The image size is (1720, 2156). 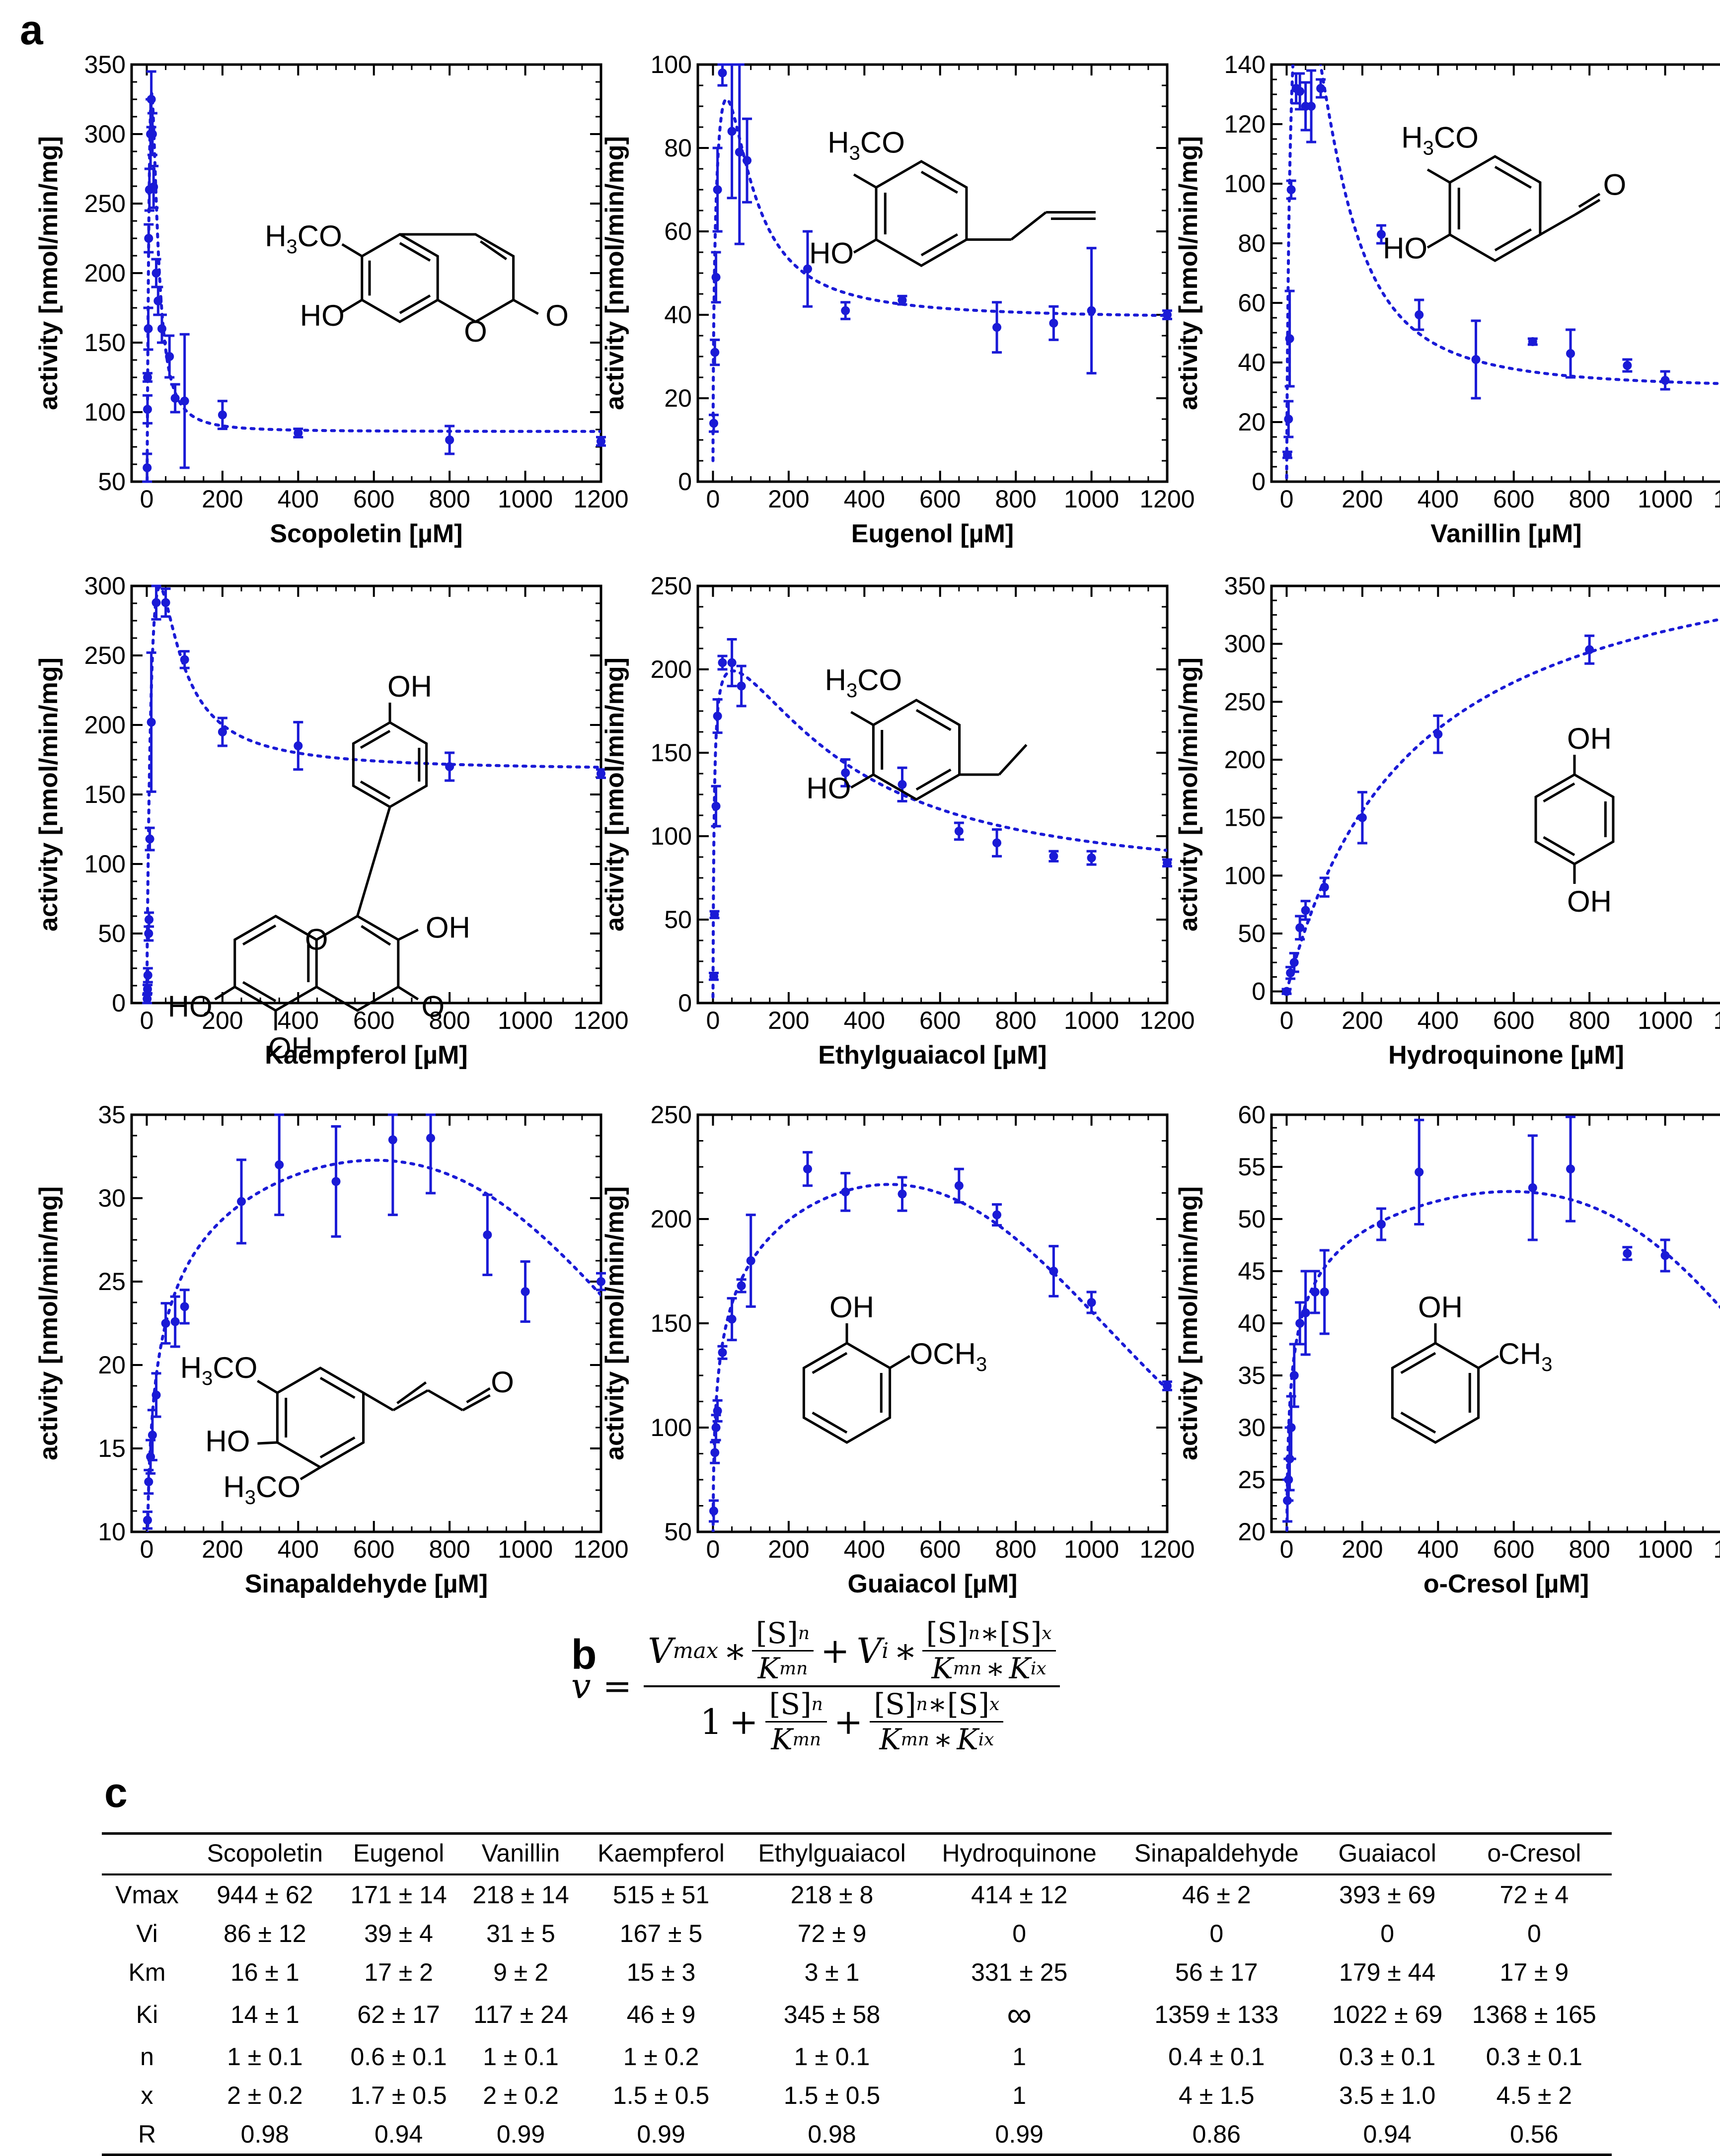 I want to click on table-cell: 0.98, so click(x=265, y=2135).